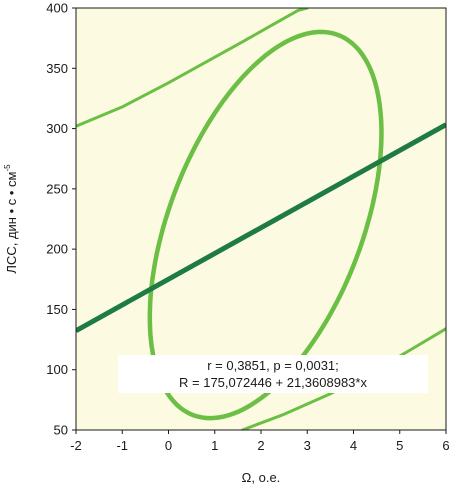  What do you see at coordinates (122, 445) in the screenshot?
I see `x-tick-label: -1` at bounding box center [122, 445].